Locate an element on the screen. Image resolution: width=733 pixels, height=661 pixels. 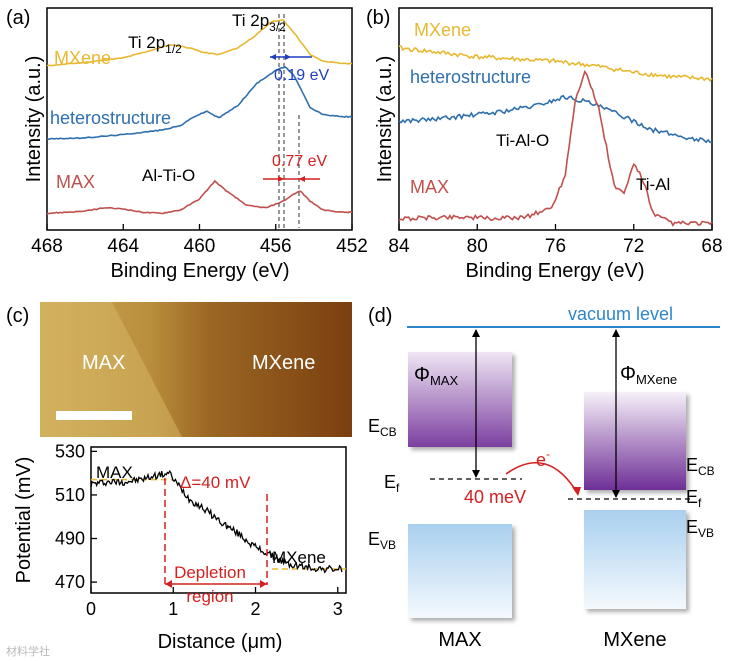
x-tick-label: 452 is located at coordinates (352, 246).